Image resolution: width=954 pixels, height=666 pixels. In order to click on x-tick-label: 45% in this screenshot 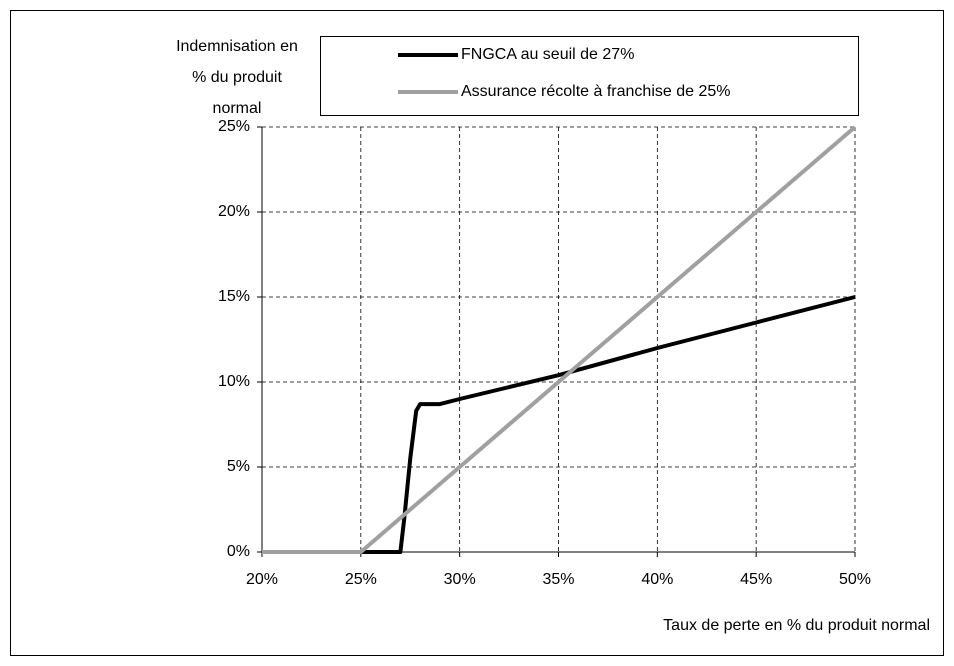, I will do `click(756, 579)`.